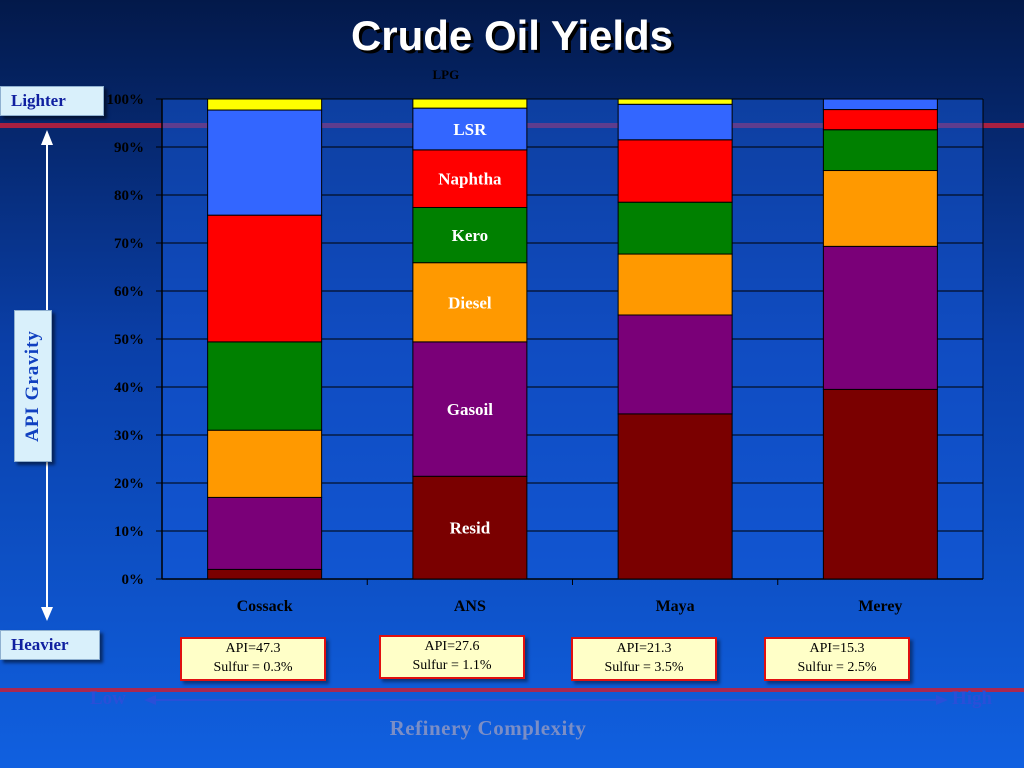 The height and width of the screenshot is (768, 1024). What do you see at coordinates (126, 100) in the screenshot?
I see `y-tick-label: 100%` at bounding box center [126, 100].